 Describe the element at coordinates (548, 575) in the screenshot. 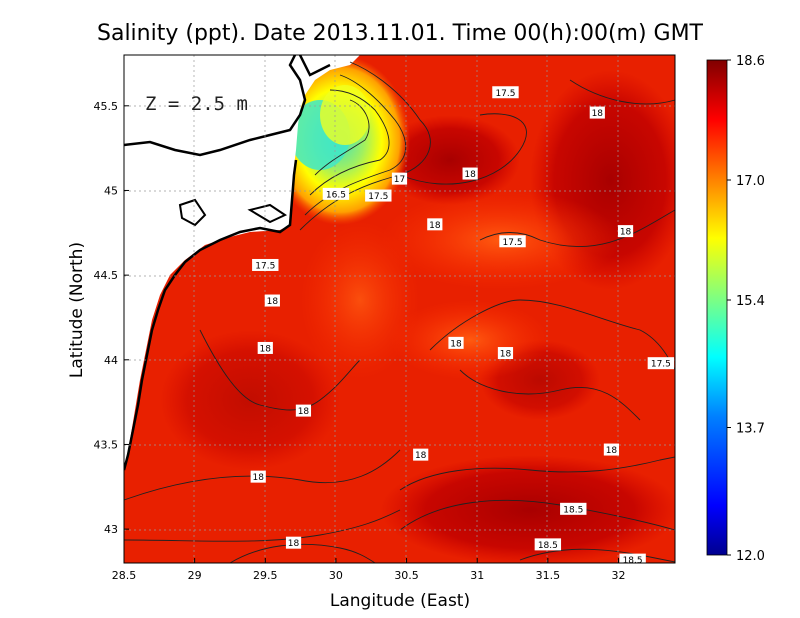

I see `x-tick-label: 31.5` at that location.